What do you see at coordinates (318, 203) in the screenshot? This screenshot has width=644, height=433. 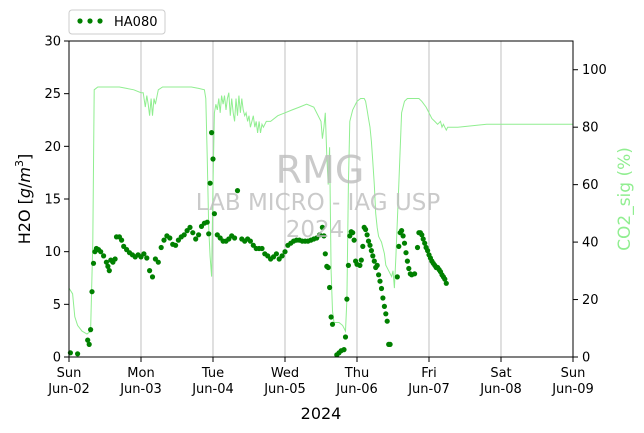 I see `watermark-lab: LAB MICRO - IAG USP` at bounding box center [318, 203].